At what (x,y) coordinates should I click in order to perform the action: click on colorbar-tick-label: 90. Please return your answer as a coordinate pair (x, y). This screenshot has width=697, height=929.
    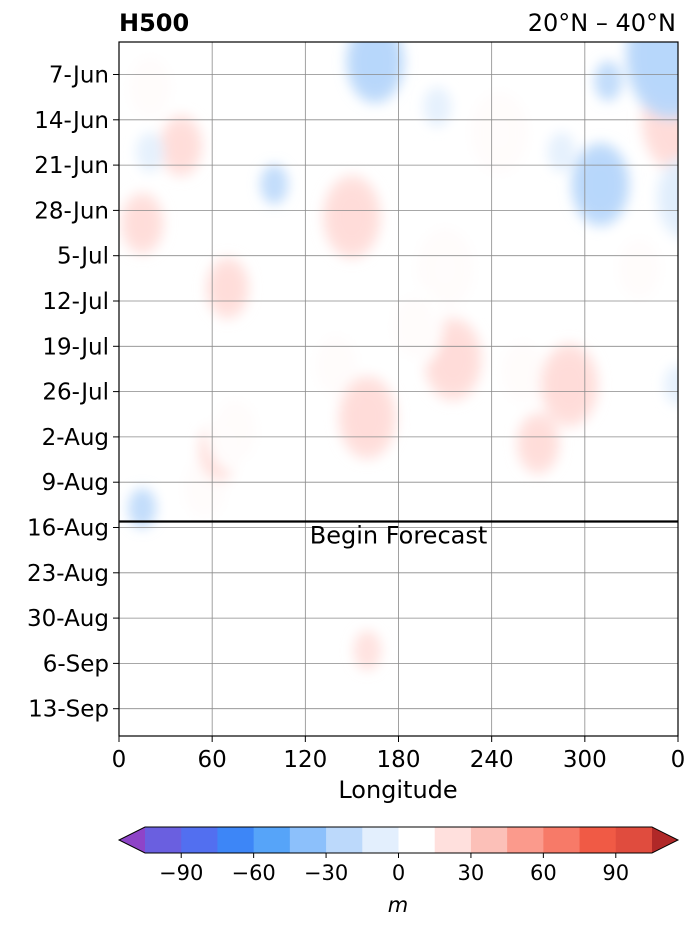
    Looking at the image, I should click on (615, 873).